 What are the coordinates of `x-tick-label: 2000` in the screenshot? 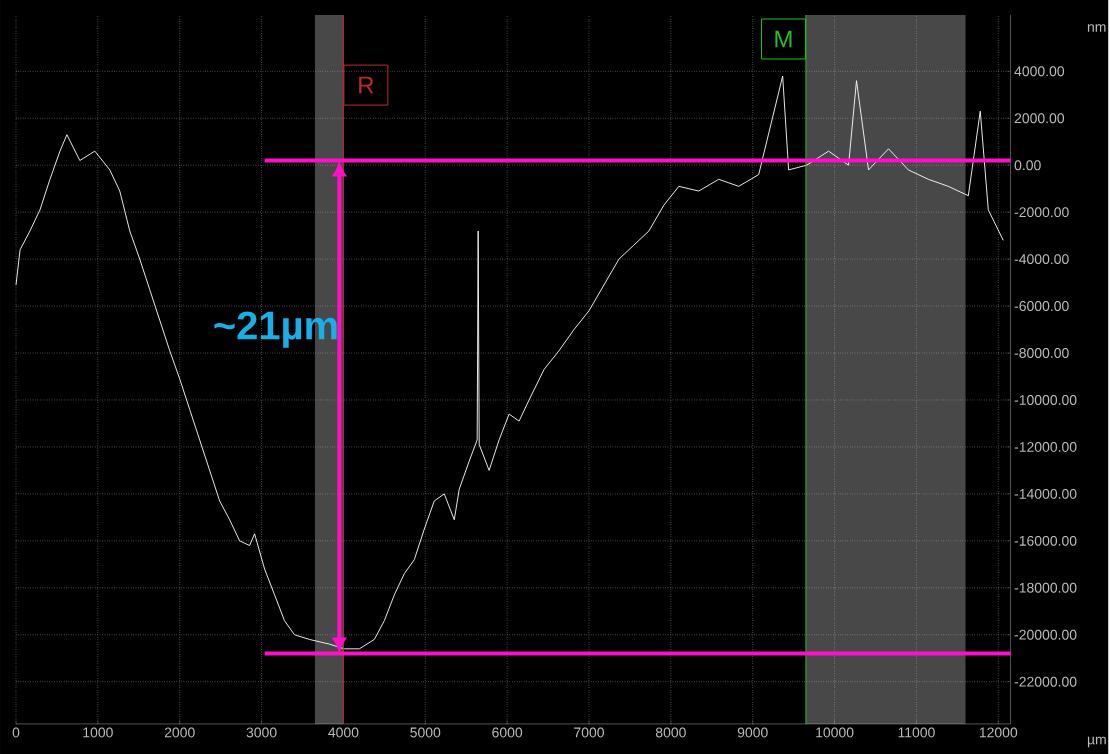 It's located at (179, 732).